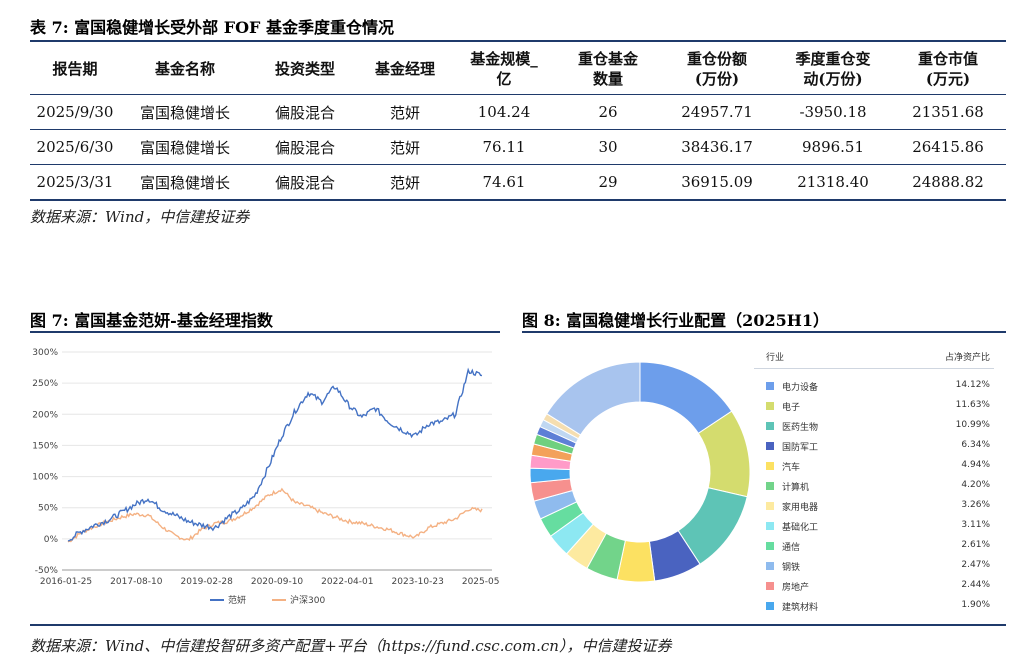 The height and width of the screenshot is (660, 1024). I want to click on x-tick-label: 2016-01-25, so click(66, 582).